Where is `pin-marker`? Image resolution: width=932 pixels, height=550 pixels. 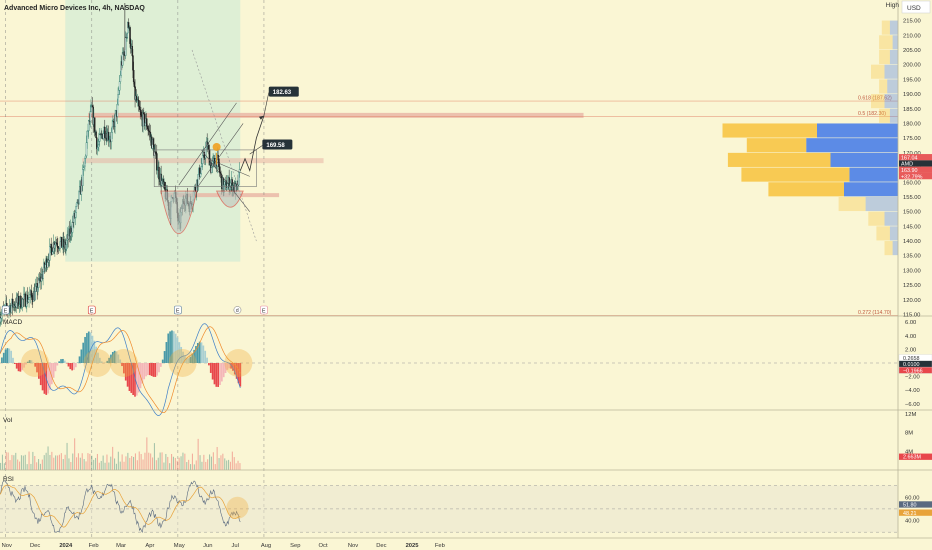
pin-marker is located at coordinates (216, 146).